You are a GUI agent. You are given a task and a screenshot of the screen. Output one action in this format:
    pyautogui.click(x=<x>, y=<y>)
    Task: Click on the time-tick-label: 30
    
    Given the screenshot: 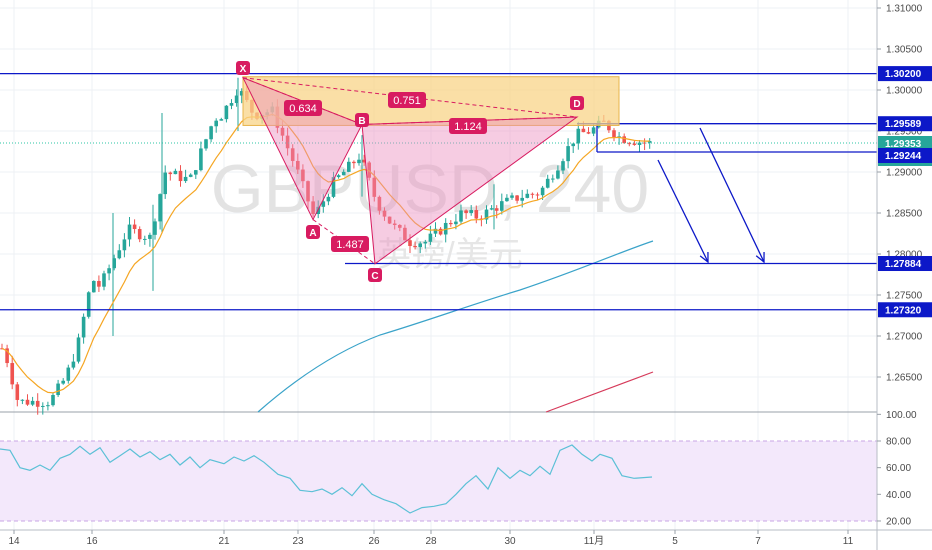 What is the action you would take?
    pyautogui.click(x=510, y=541)
    